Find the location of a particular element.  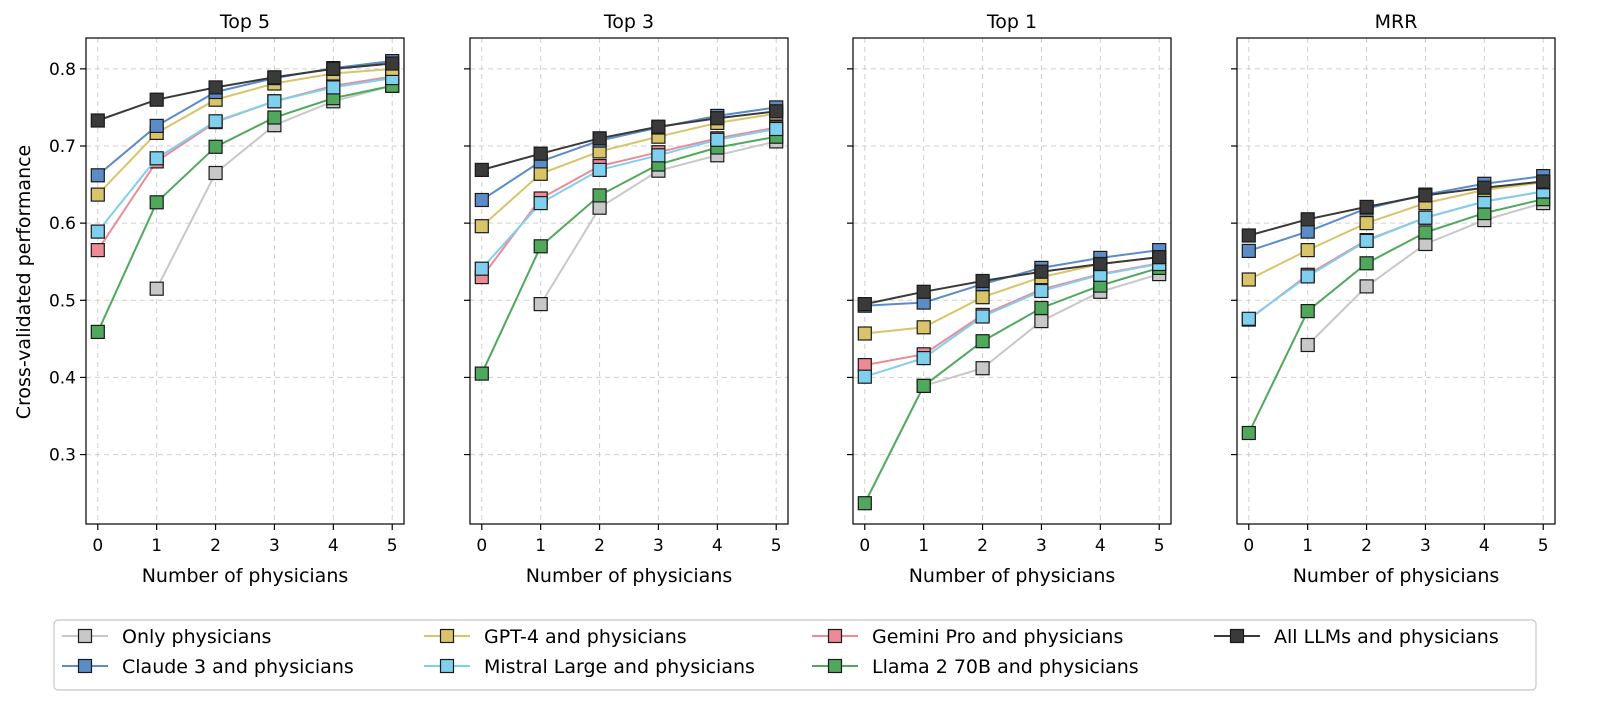

y-tick-label: 0.8 is located at coordinates (62, 70).